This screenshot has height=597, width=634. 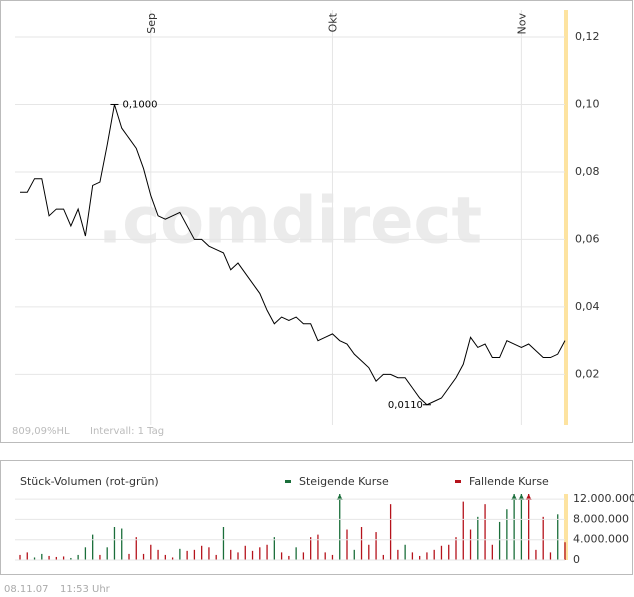 What do you see at coordinates (290, 222) in the screenshot?
I see `watermark: .comdirect` at bounding box center [290, 222].